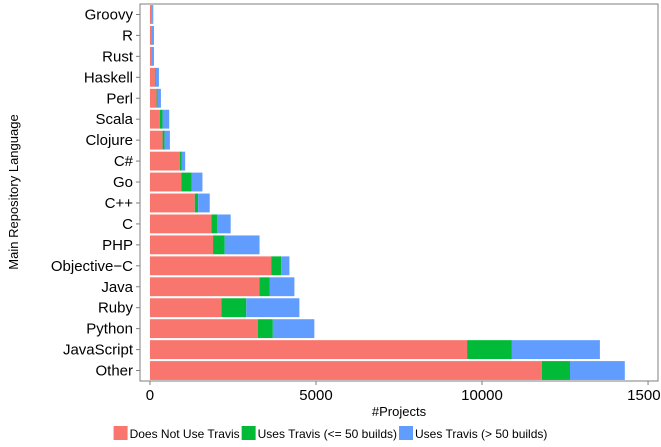  What do you see at coordinates (123, 182) in the screenshot?
I see `y-tick-label: Go` at bounding box center [123, 182].